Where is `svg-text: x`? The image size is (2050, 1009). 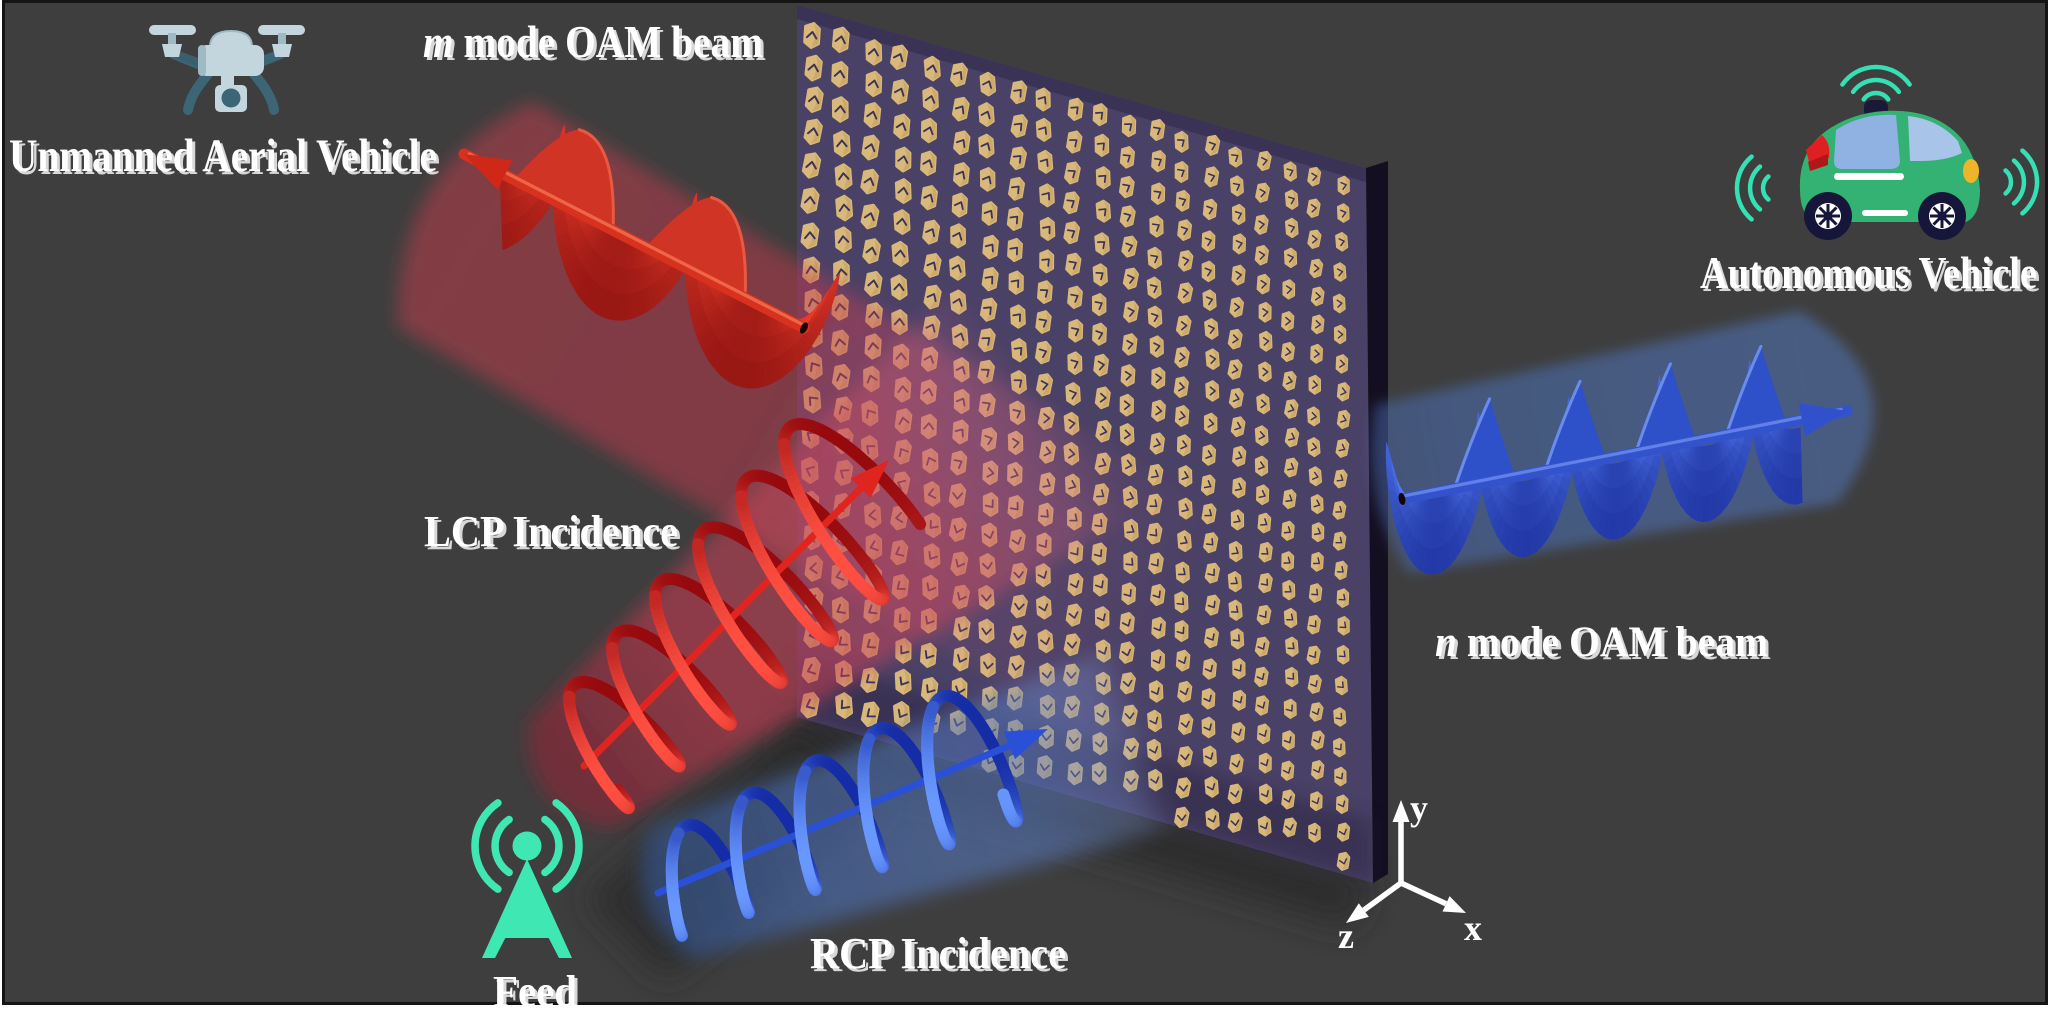 svg-text: x is located at coordinates (1473, 928).